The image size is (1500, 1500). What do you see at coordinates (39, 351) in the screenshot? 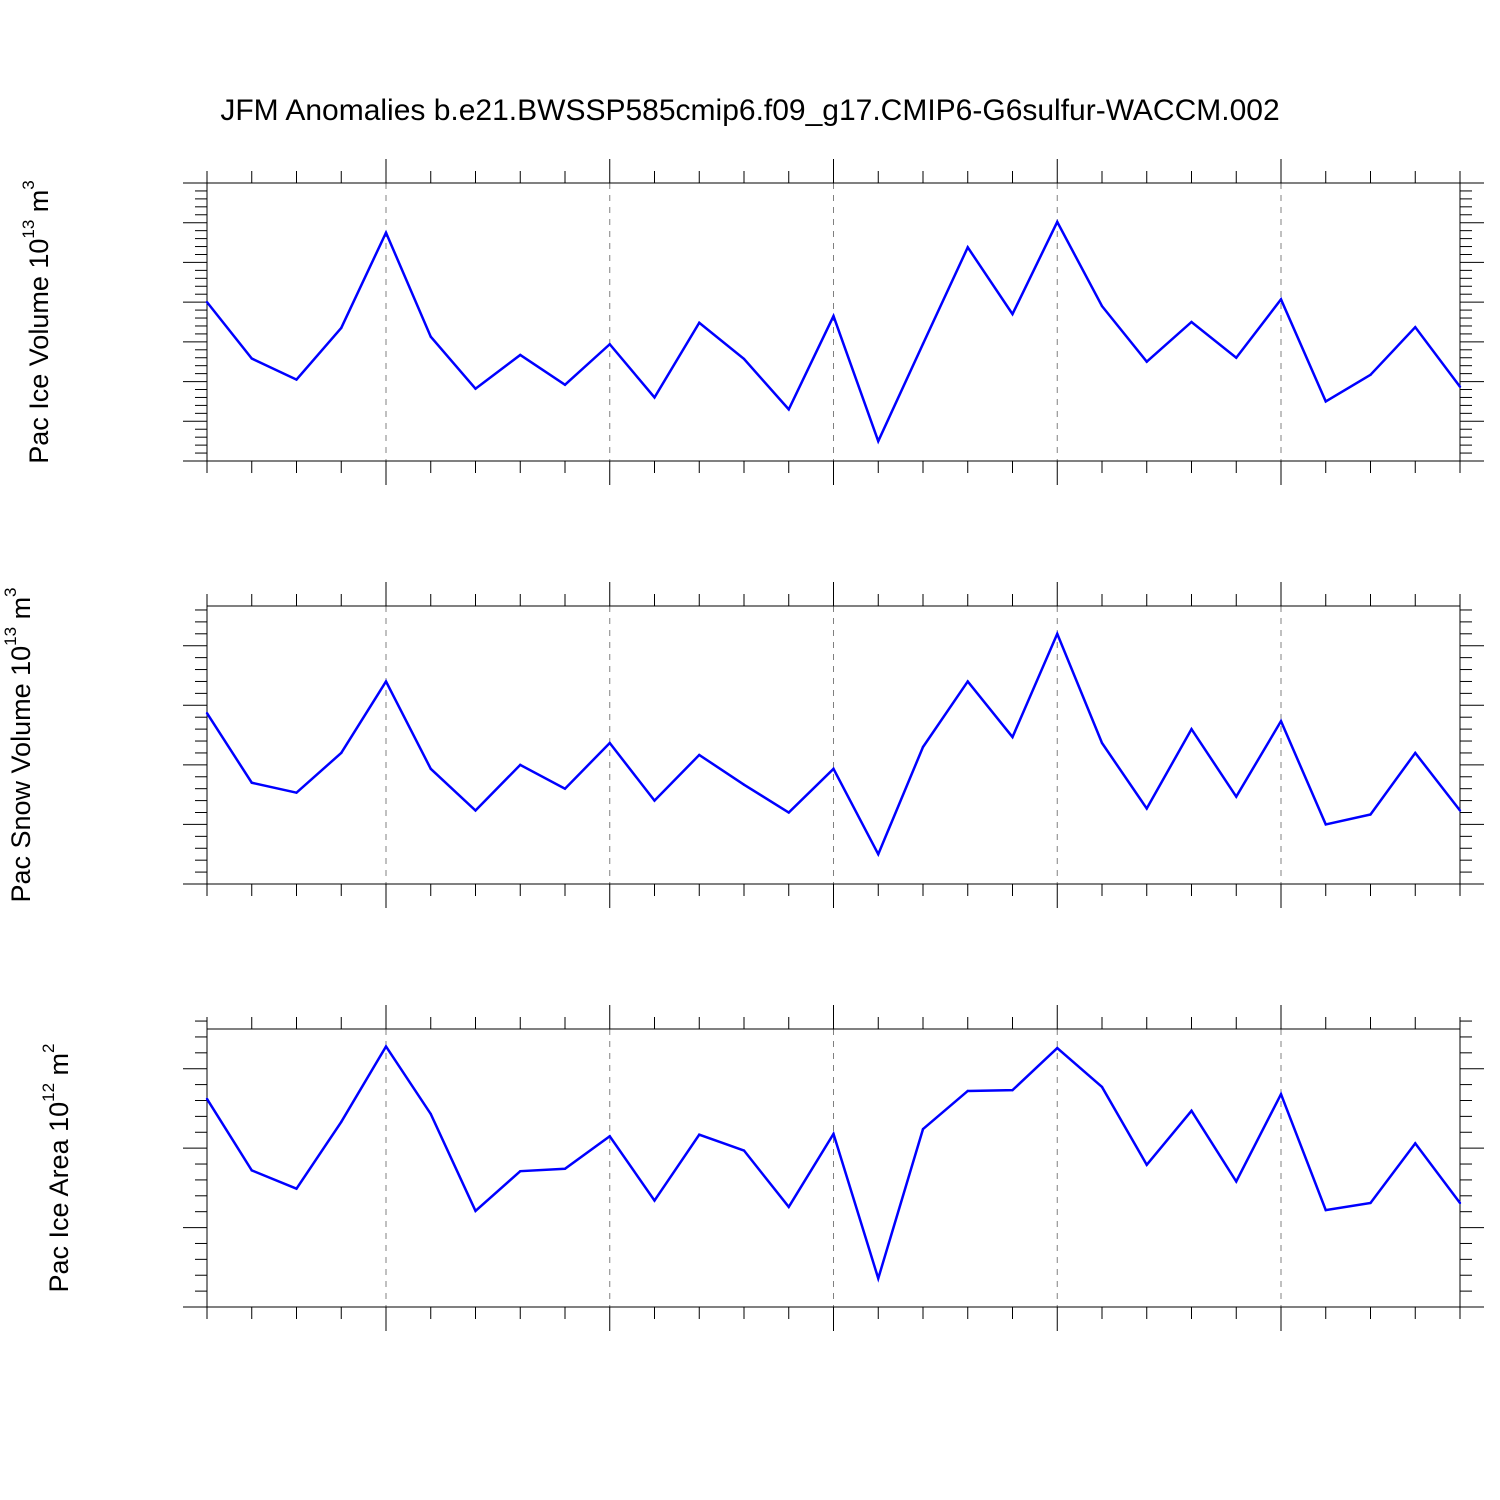
I see `y-axis-label-part: Pac Ice Volume 10` at bounding box center [39, 351].